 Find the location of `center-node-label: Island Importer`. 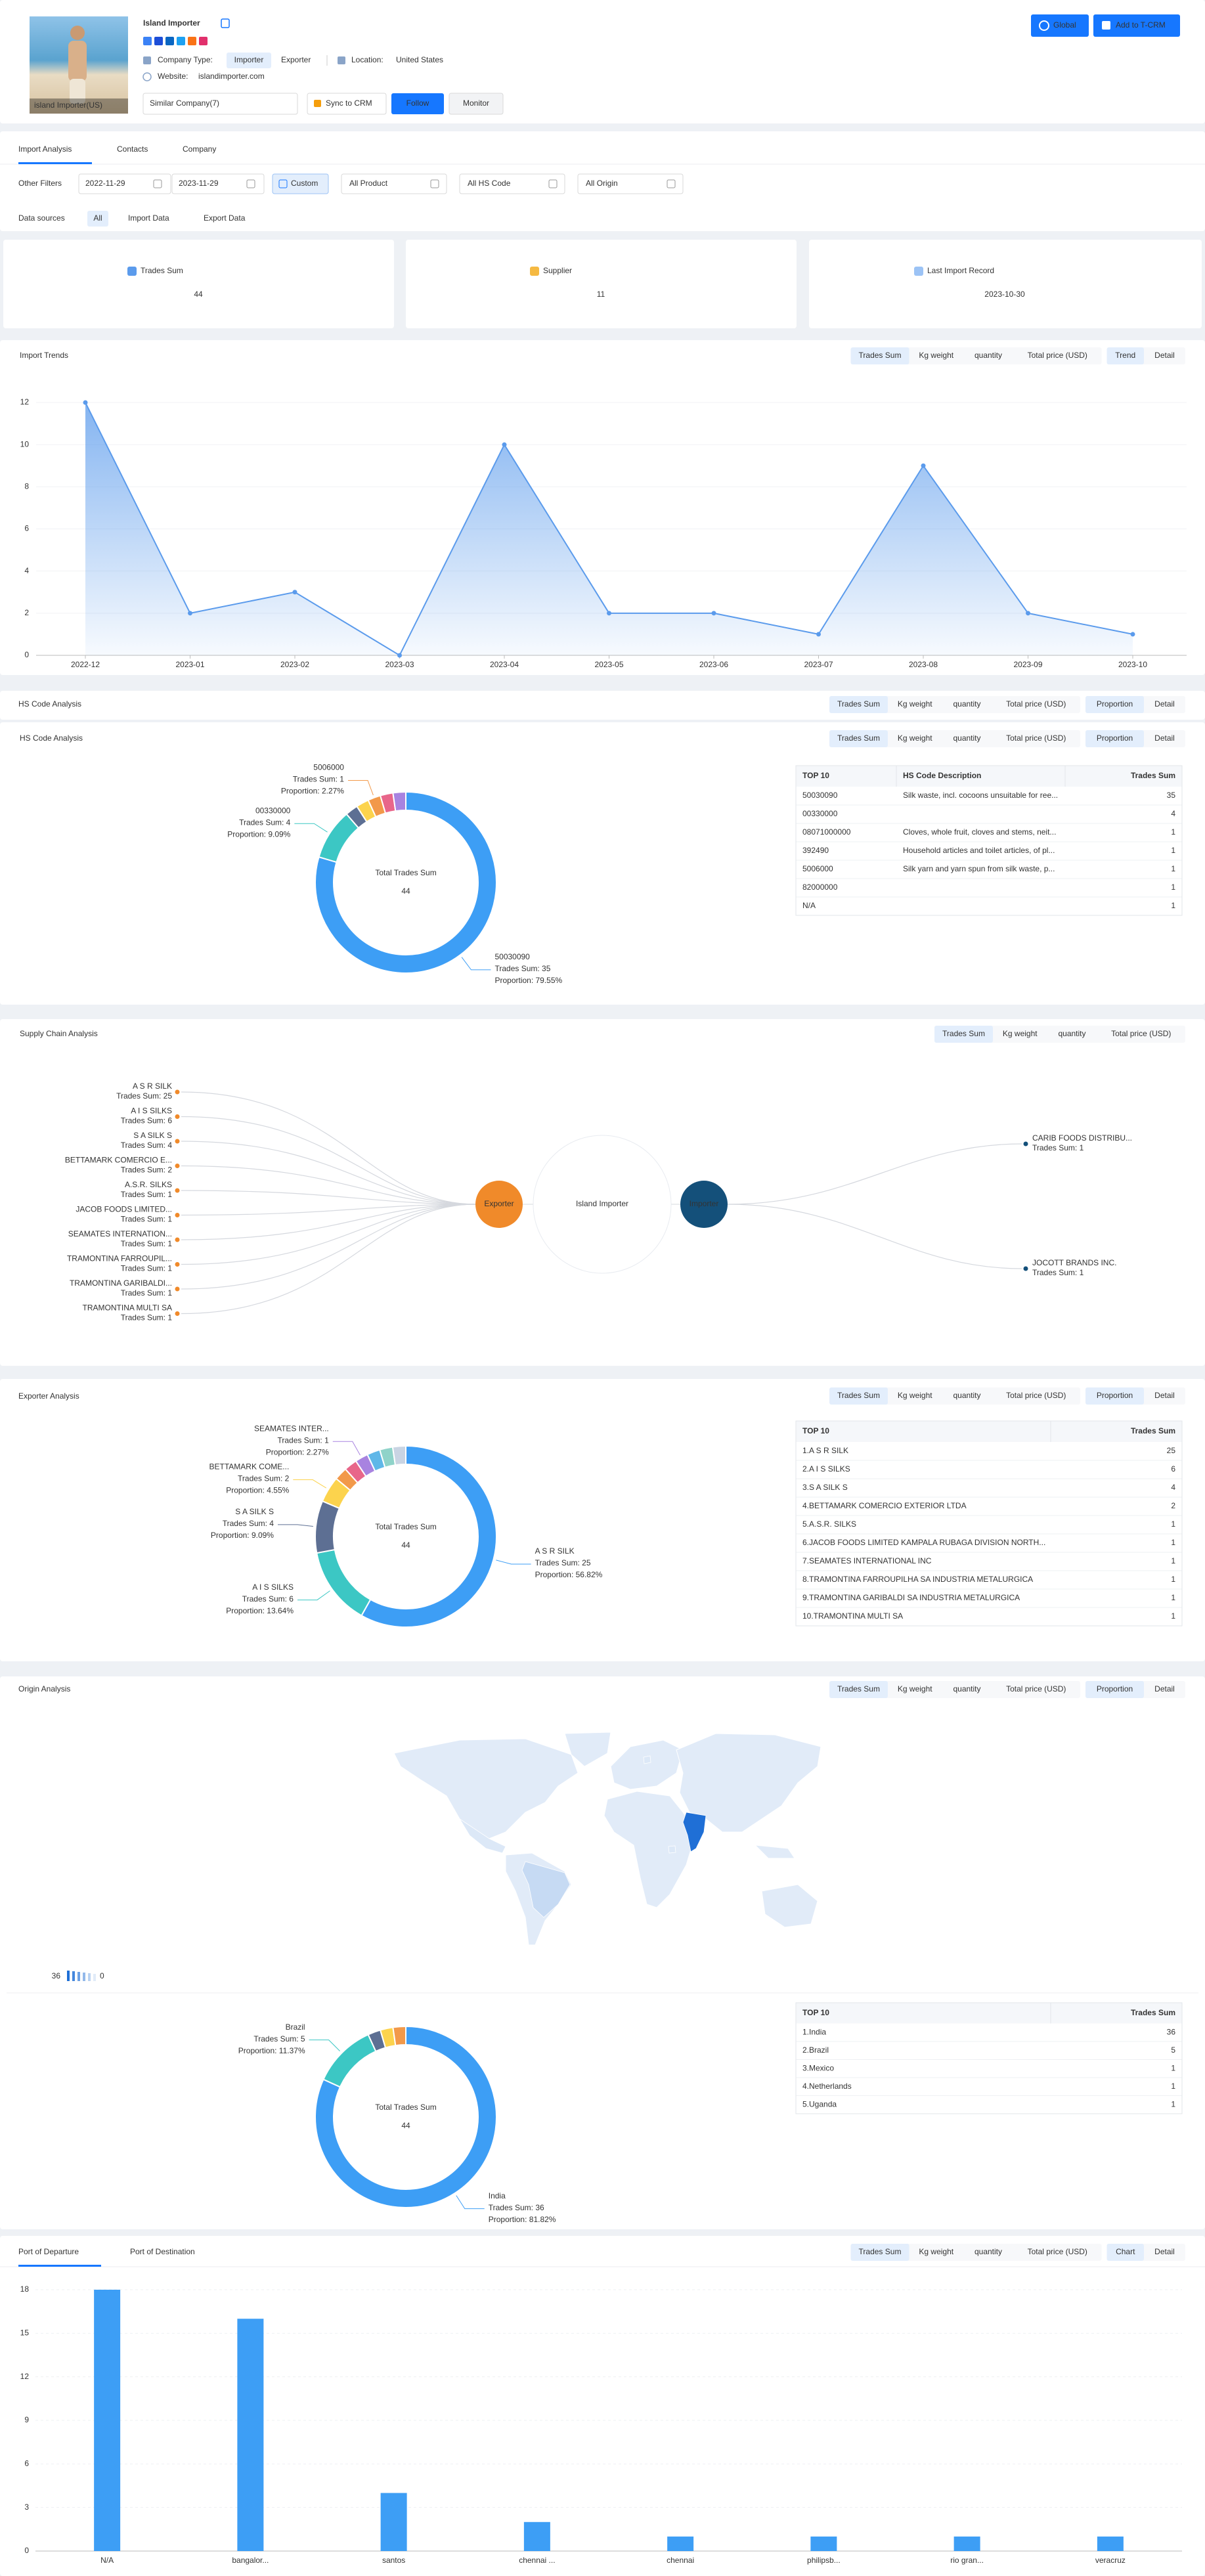

center-node-label: Island Importer is located at coordinates (602, 1203).